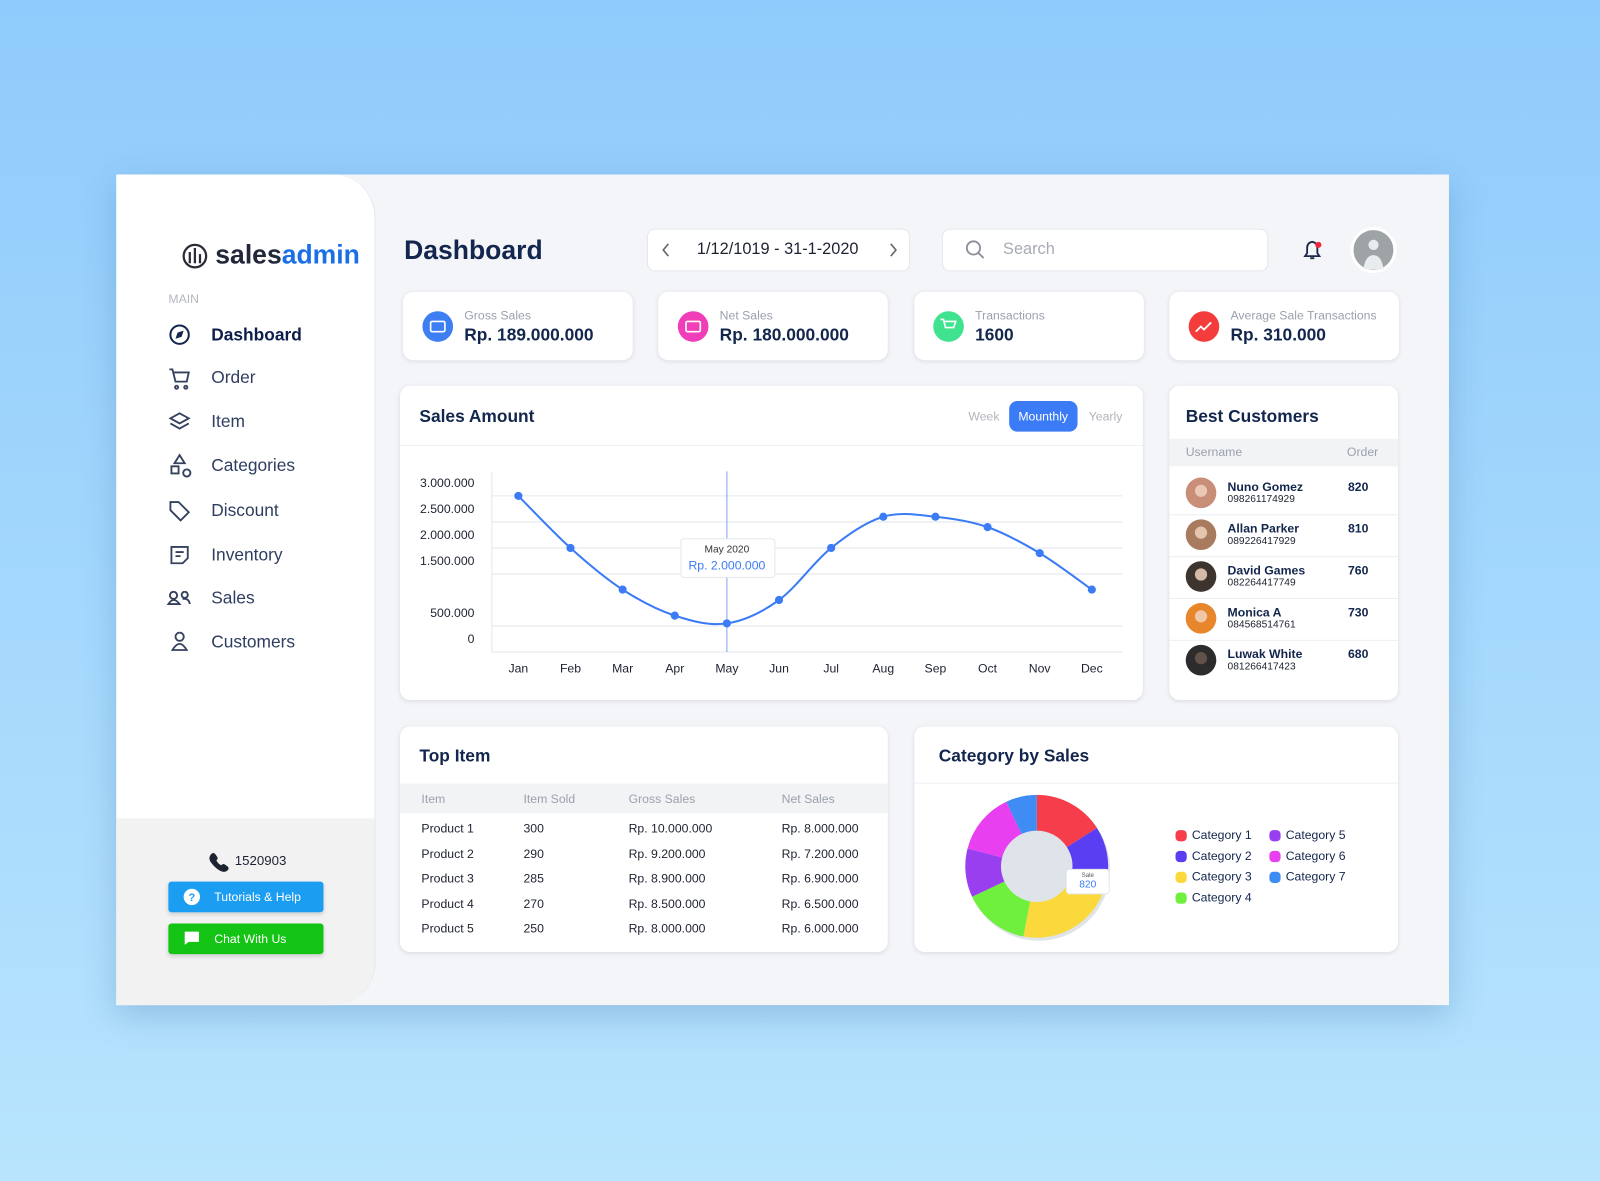 This screenshot has height=1181, width=1600. Describe the element at coordinates (233, 598) in the screenshot. I see `menu-item: Sales` at that location.